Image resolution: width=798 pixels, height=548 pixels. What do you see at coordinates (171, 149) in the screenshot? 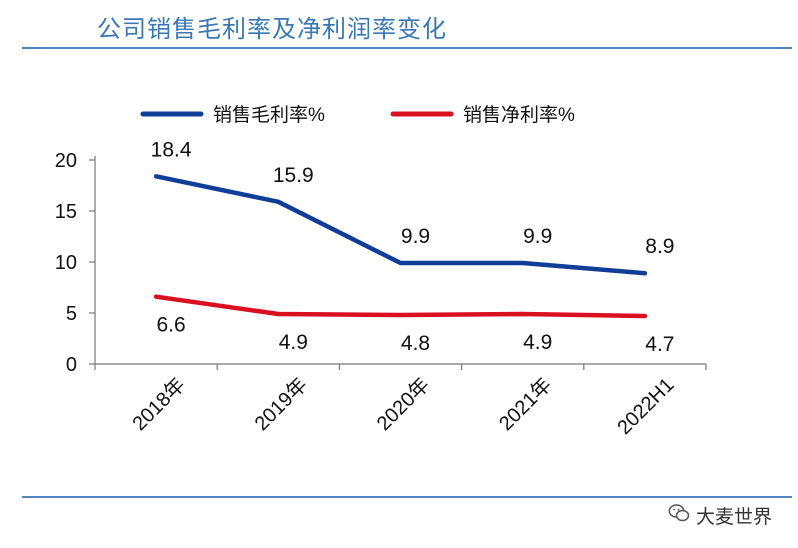
I see `data-label: 18.4` at bounding box center [171, 149].